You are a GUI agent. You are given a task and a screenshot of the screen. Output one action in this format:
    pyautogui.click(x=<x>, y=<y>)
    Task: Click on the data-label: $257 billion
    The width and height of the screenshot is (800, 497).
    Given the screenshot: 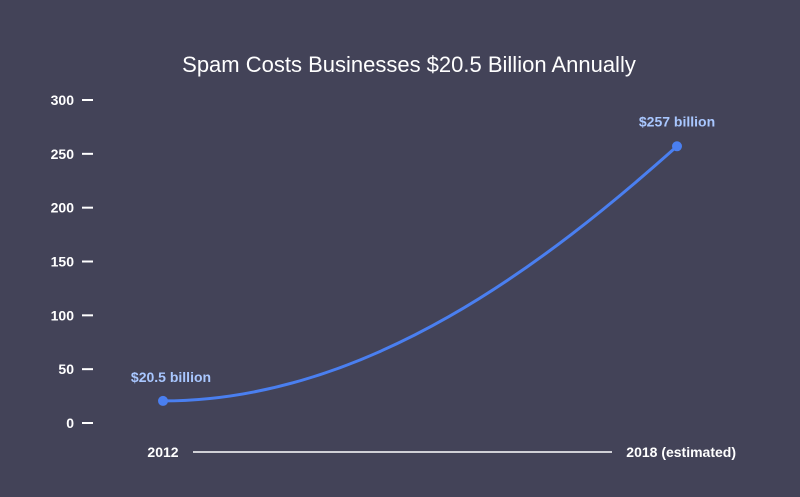 What is the action you would take?
    pyautogui.click(x=677, y=121)
    